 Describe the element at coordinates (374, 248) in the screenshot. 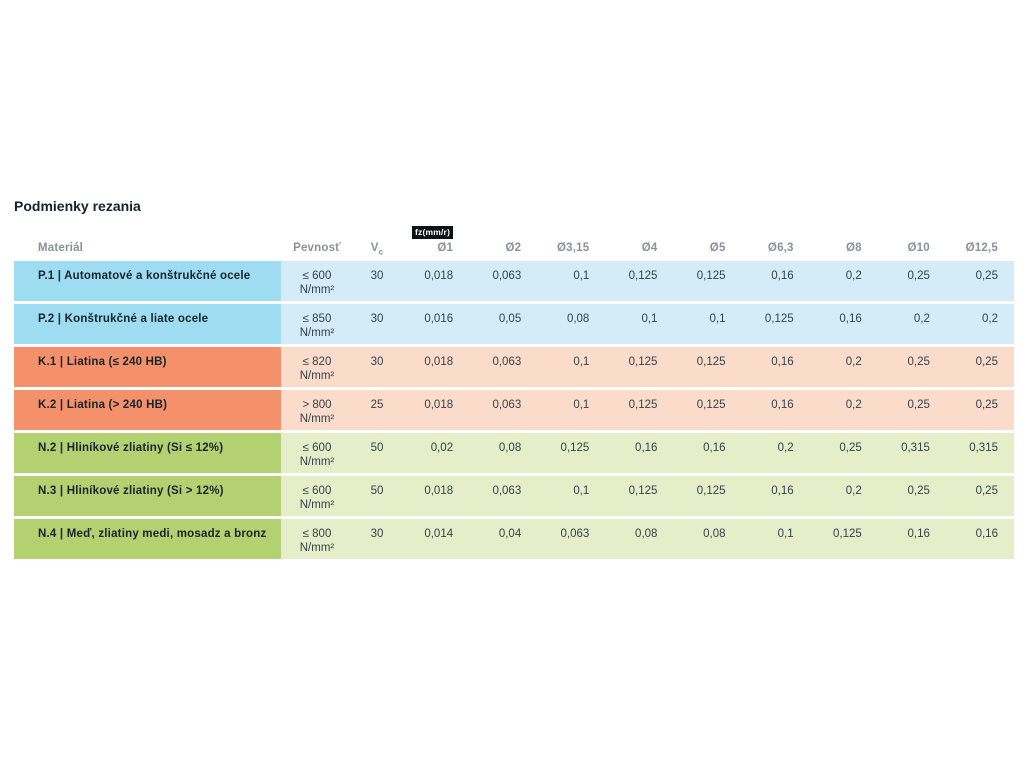

I see `vc-symbol: V` at that location.